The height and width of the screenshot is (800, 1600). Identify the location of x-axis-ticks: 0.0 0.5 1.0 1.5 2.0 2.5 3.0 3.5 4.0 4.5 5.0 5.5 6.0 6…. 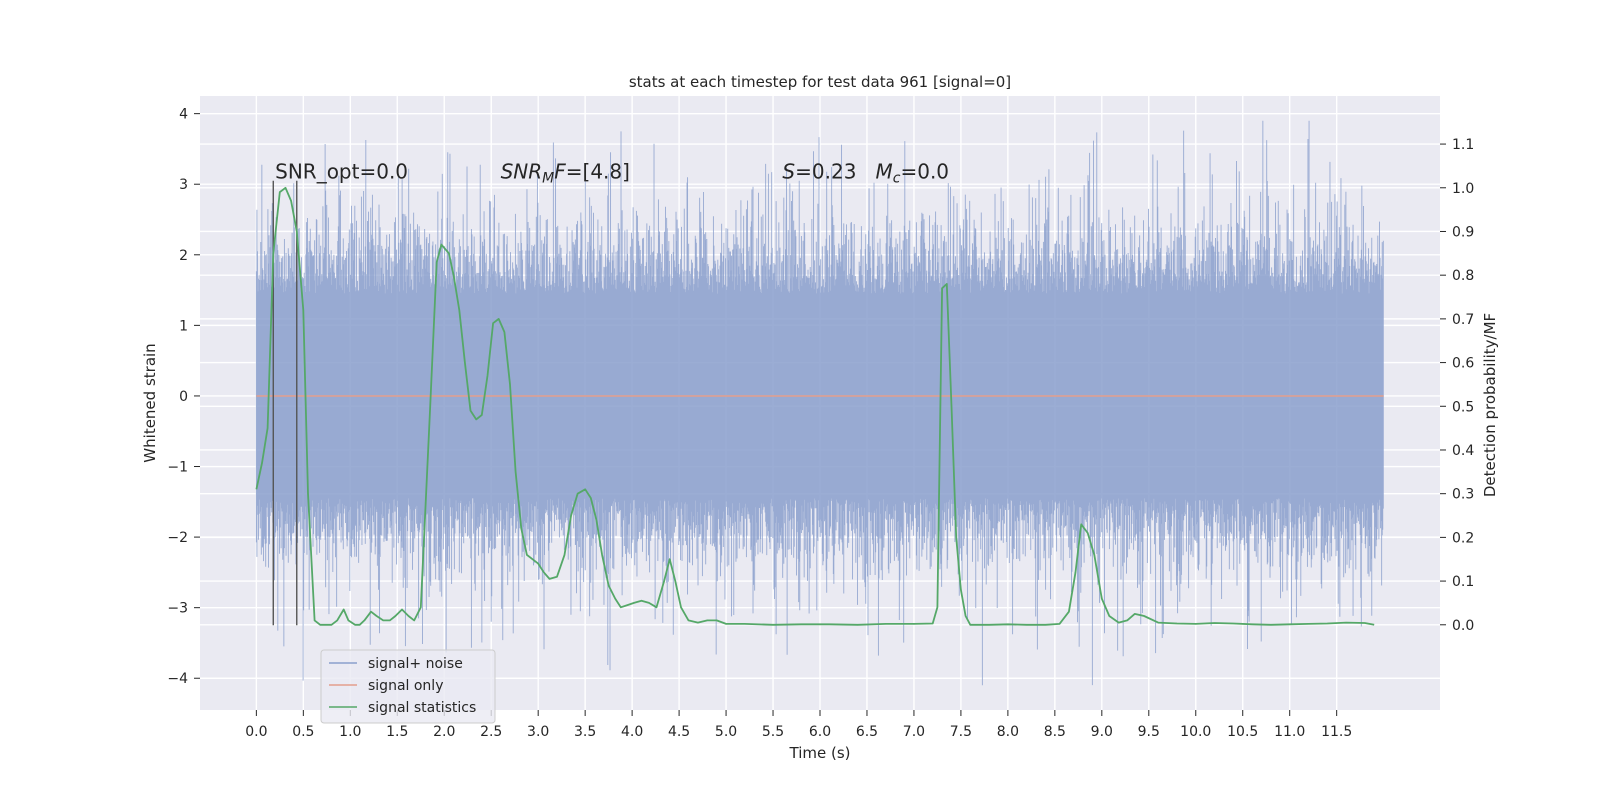
(798, 725).